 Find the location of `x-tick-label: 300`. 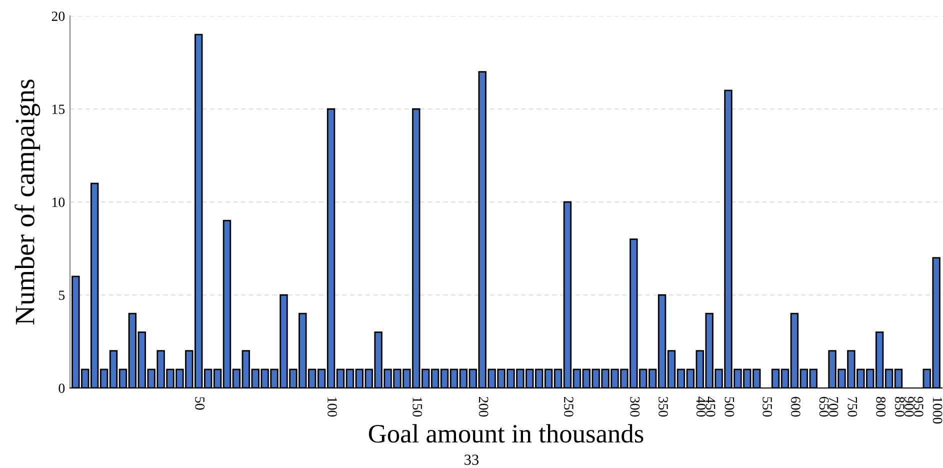

x-tick-label: 300 is located at coordinates (635, 406).